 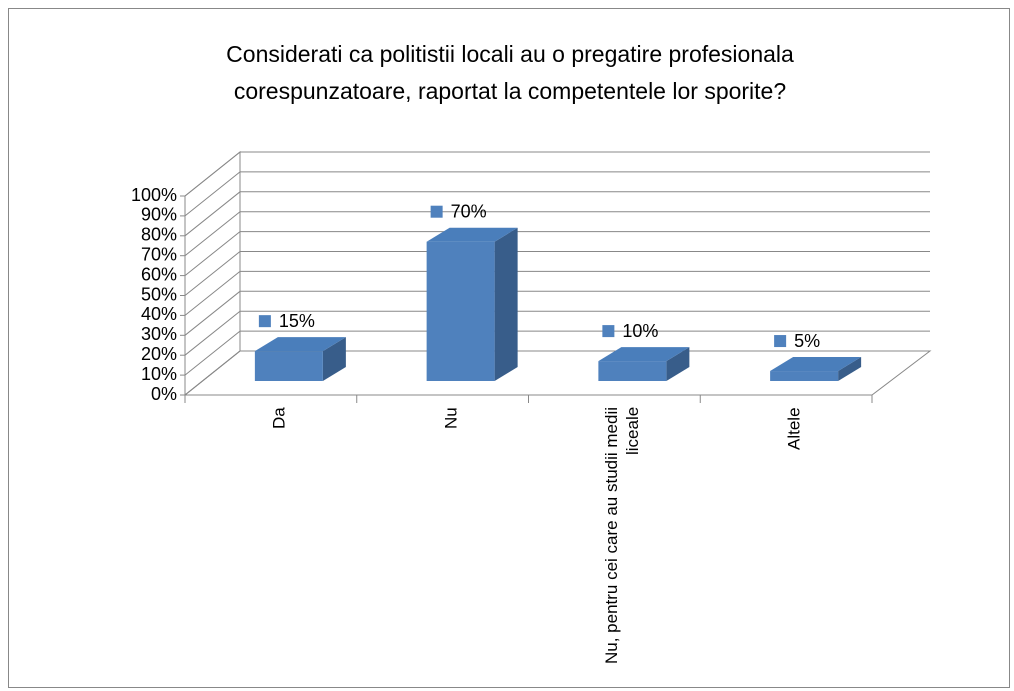 What do you see at coordinates (451, 418) in the screenshot?
I see `x-tick-label: Nu` at bounding box center [451, 418].